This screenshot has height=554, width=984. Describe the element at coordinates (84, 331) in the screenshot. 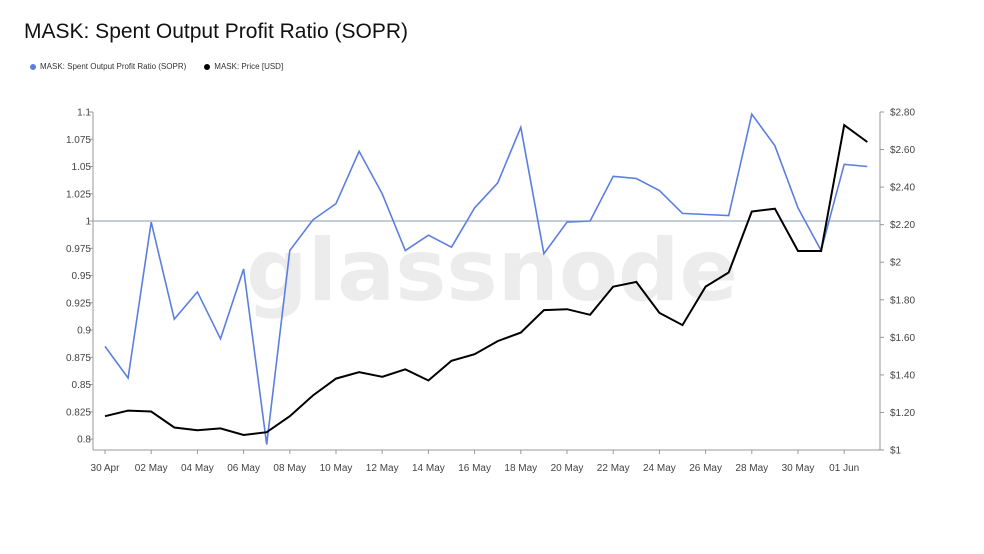

I see `left-tick-label: 0.9` at that location.